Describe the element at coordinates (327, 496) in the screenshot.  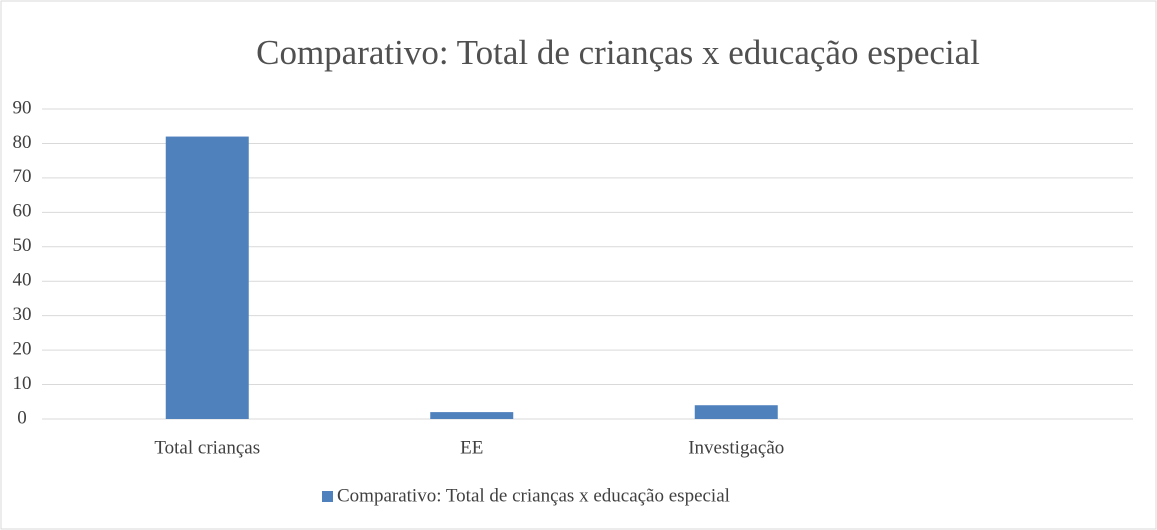
I see `legend-swatch` at that location.